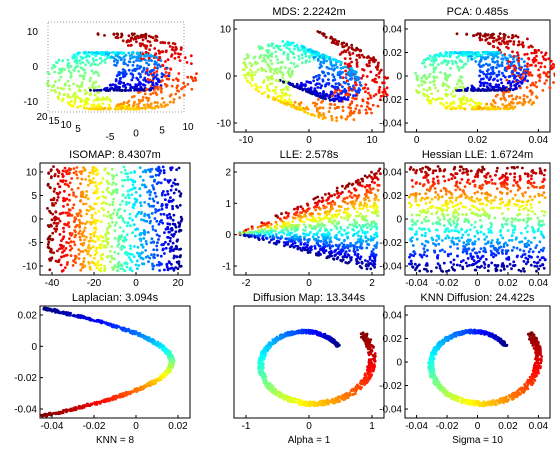  What do you see at coordinates (94, 283) in the screenshot?
I see `x-tick-label: -20` at bounding box center [94, 283].